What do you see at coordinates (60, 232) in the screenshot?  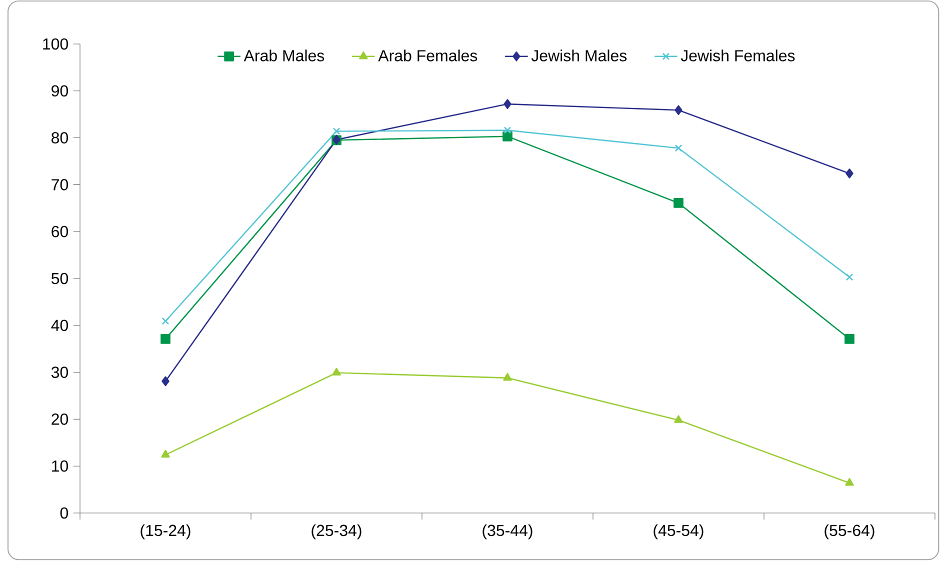 I see `y-tick-label: 60` at bounding box center [60, 232].